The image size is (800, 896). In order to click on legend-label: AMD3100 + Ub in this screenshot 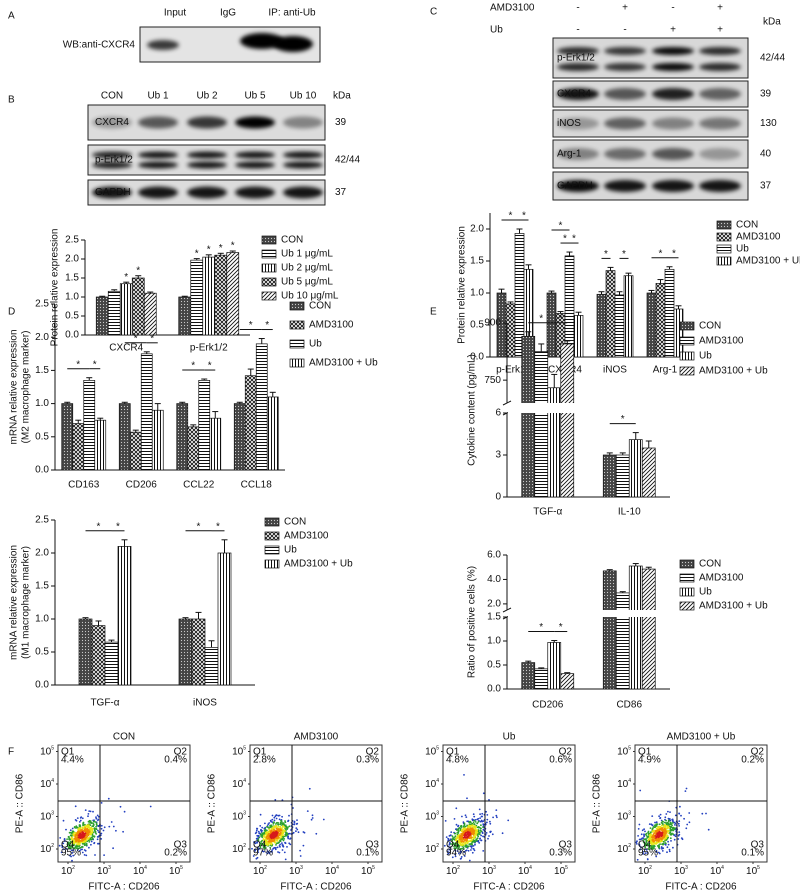, I will do `click(343, 363)`.